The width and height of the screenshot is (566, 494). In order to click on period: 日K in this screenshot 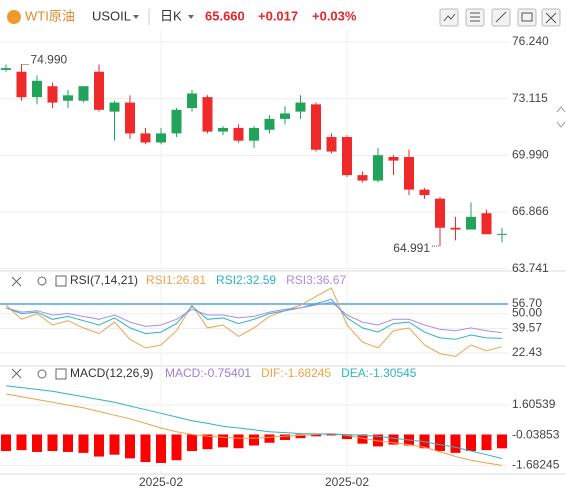, I will do `click(171, 15)`.